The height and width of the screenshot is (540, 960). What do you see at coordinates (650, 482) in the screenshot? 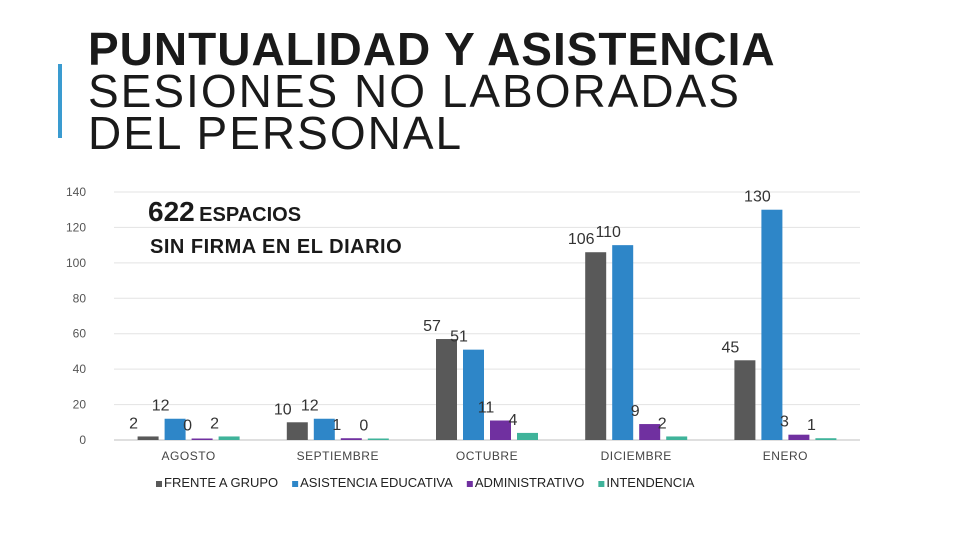
I see `legend-entry: INTENDENCIA` at bounding box center [650, 482].